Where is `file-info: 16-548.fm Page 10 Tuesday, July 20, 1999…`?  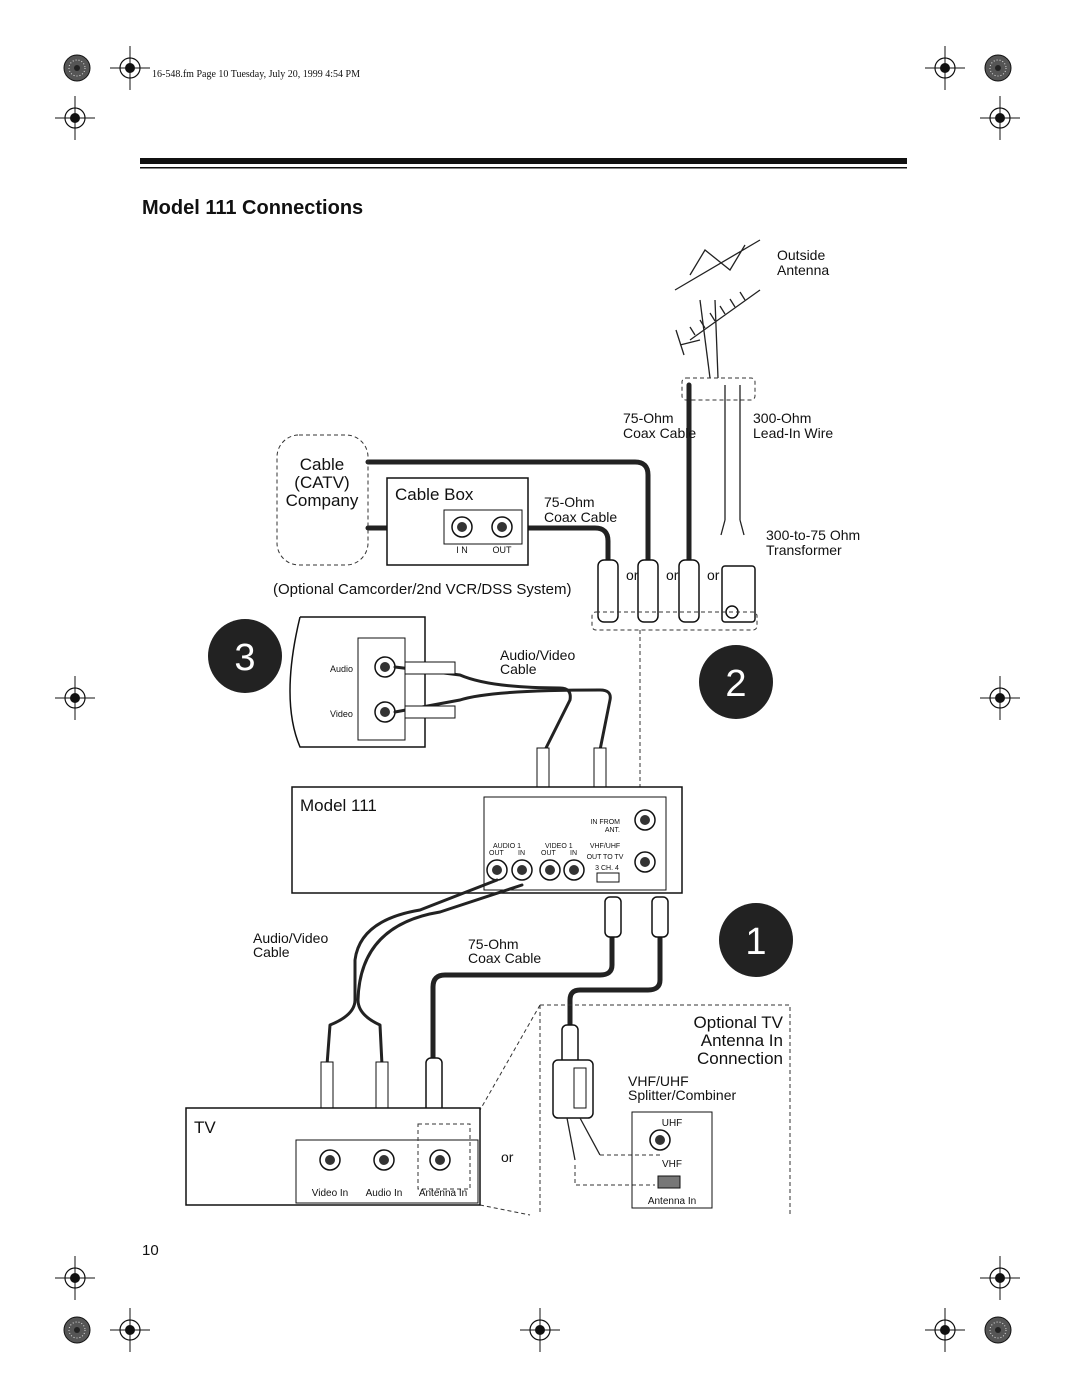 file-info: 16-548.fm Page 10 Tuesday, July 20, 1999… is located at coordinates (256, 74).